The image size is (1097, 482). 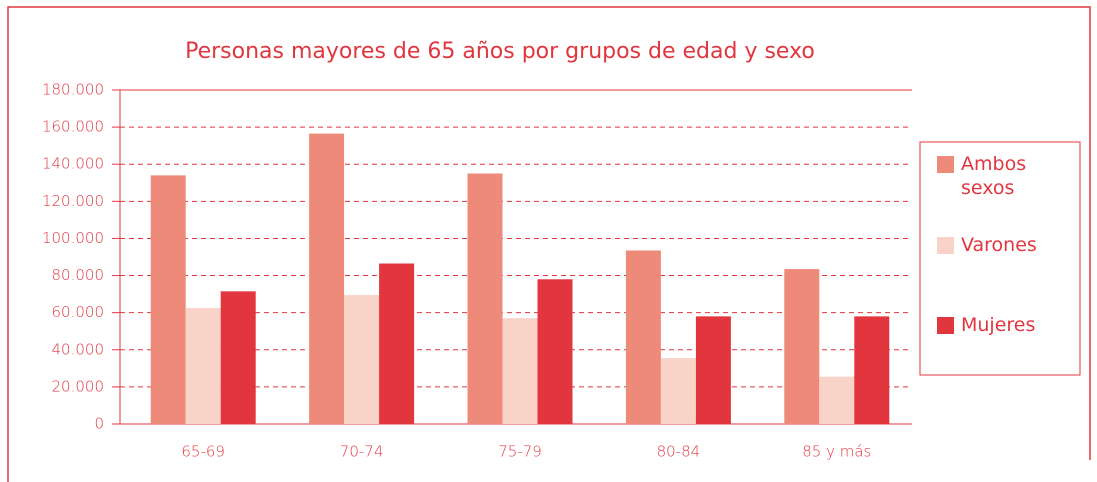 What do you see at coordinates (78, 312) in the screenshot?
I see `y-tick-label: 60.000` at bounding box center [78, 312].